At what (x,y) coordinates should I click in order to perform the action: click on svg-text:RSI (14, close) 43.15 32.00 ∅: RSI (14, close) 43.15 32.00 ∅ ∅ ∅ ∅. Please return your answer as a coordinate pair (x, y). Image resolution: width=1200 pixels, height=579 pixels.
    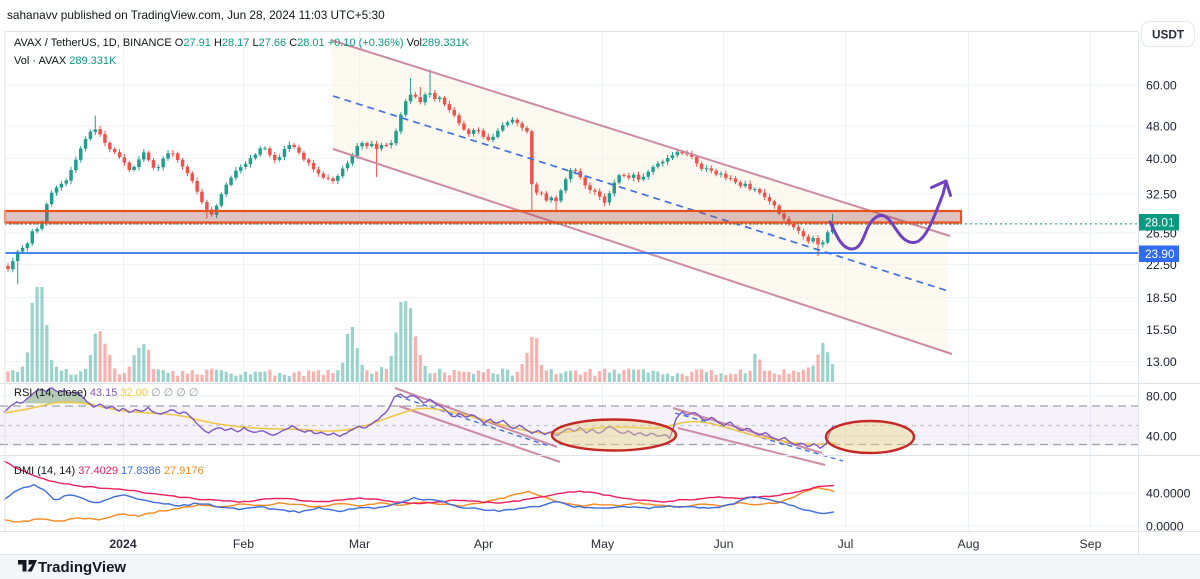
    Looking at the image, I should click on (106, 393).